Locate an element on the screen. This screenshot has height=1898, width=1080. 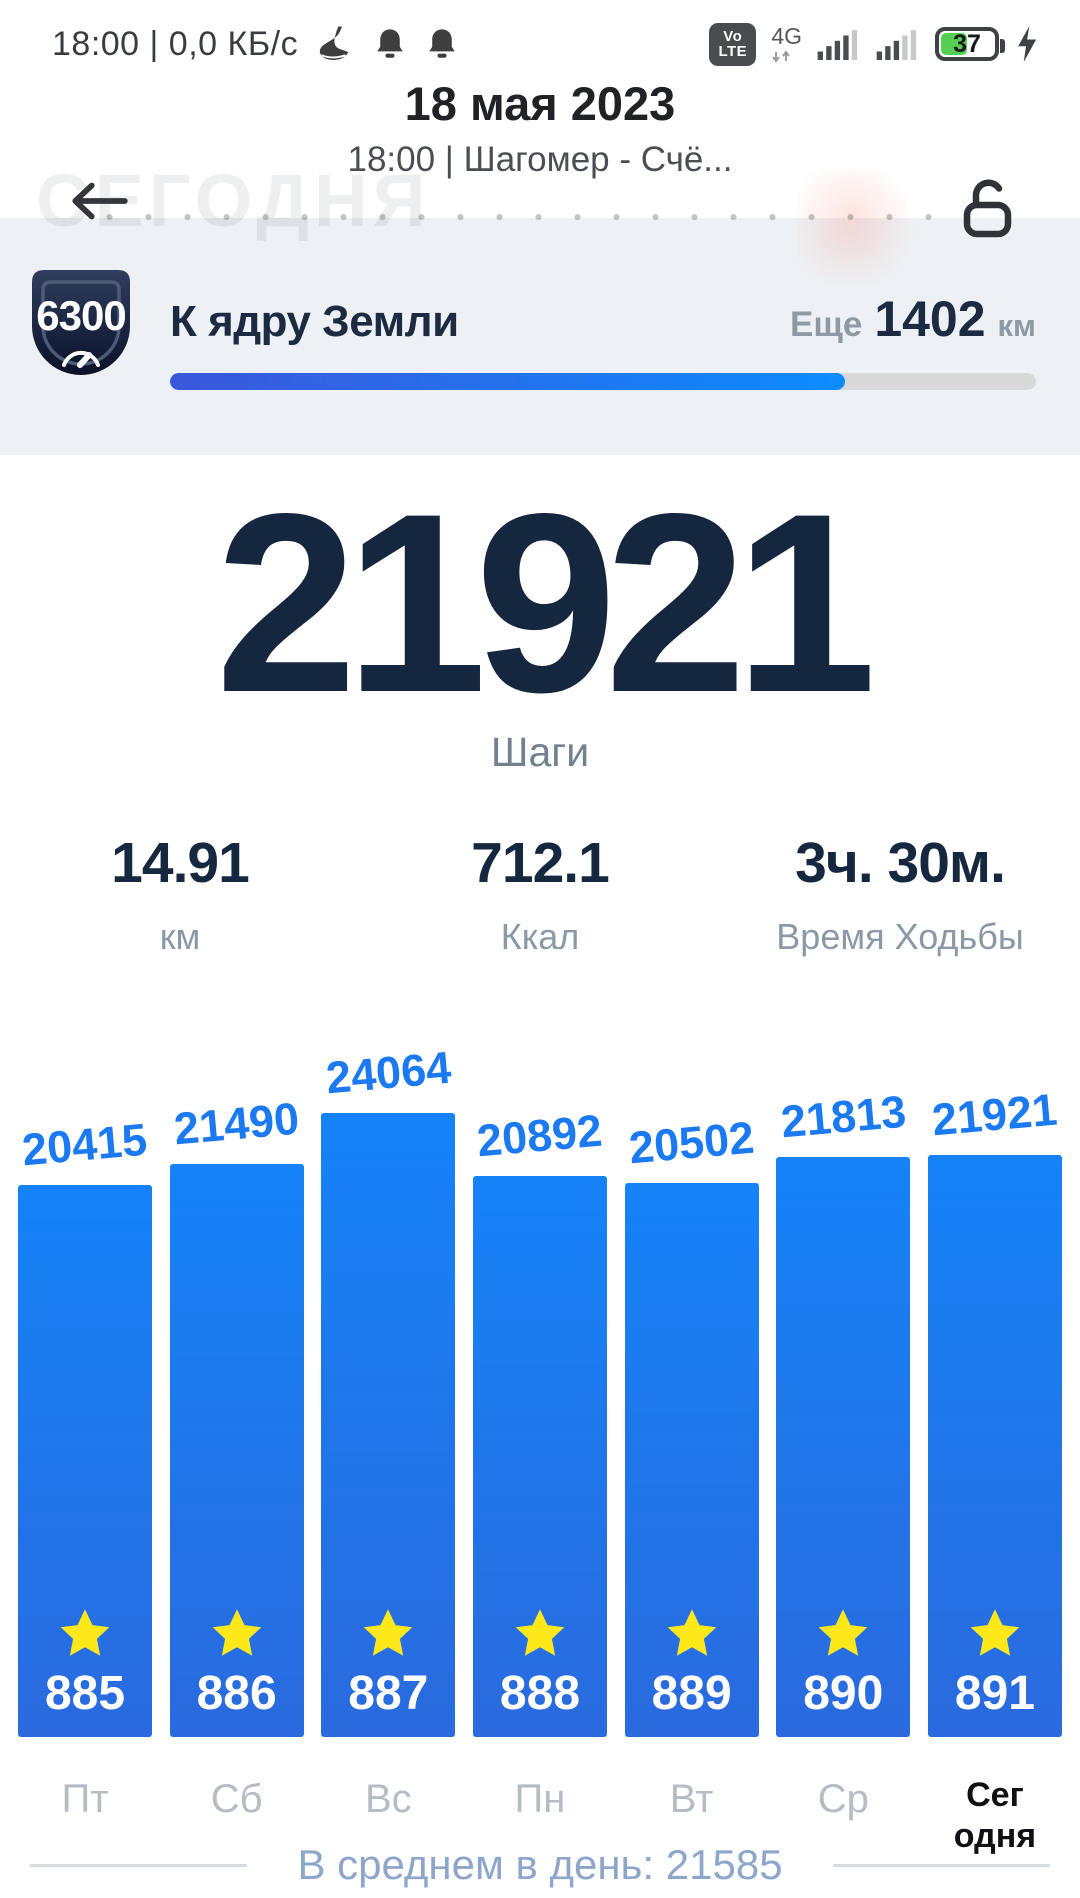
lock-icon is located at coordinates (987, 208).